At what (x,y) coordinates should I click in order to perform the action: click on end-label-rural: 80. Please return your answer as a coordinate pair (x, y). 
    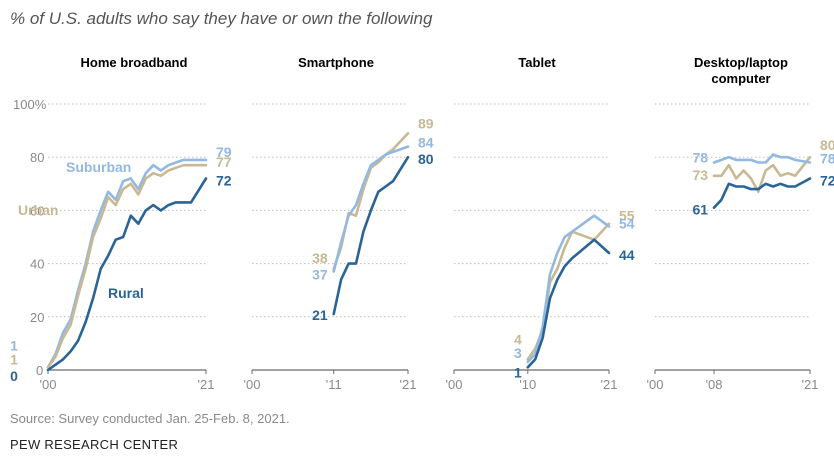
    Looking at the image, I should click on (426, 159).